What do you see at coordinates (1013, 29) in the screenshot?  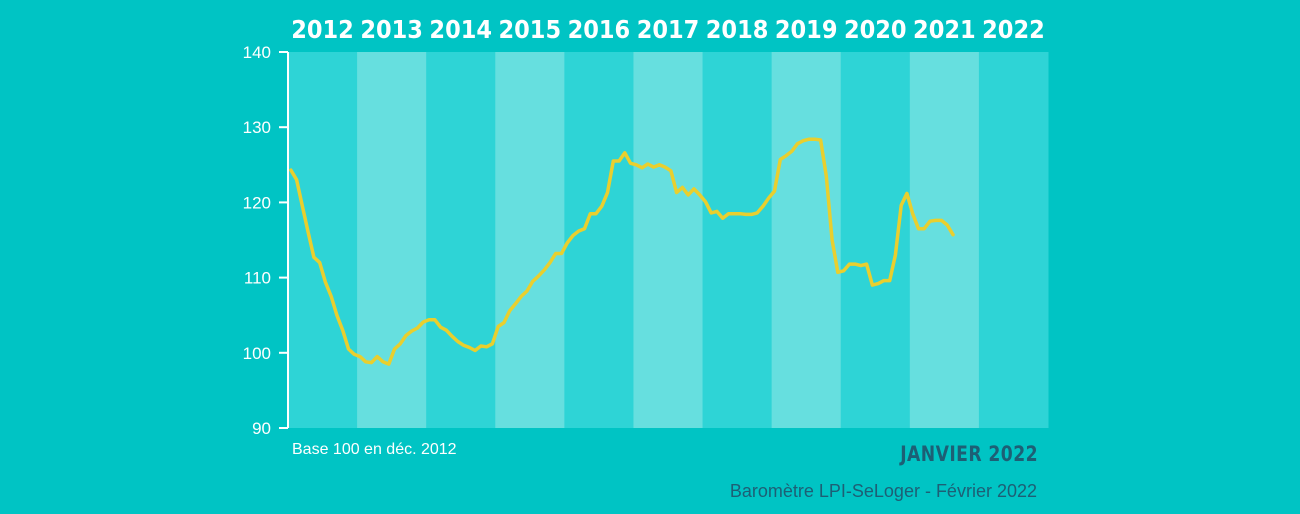 I see `year-label-2022: 2022` at bounding box center [1013, 29].